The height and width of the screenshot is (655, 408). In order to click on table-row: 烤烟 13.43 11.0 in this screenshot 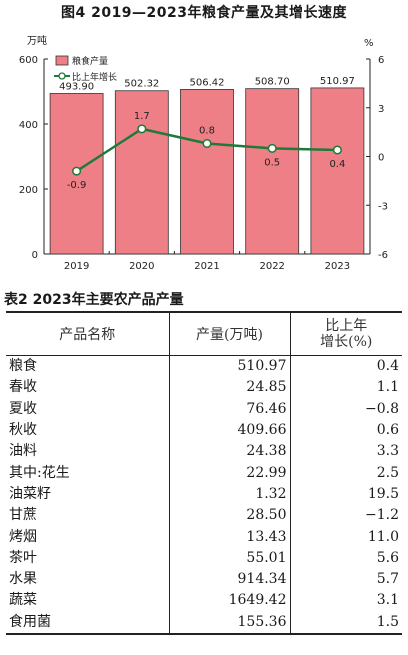, I will do `click(204, 537)`.